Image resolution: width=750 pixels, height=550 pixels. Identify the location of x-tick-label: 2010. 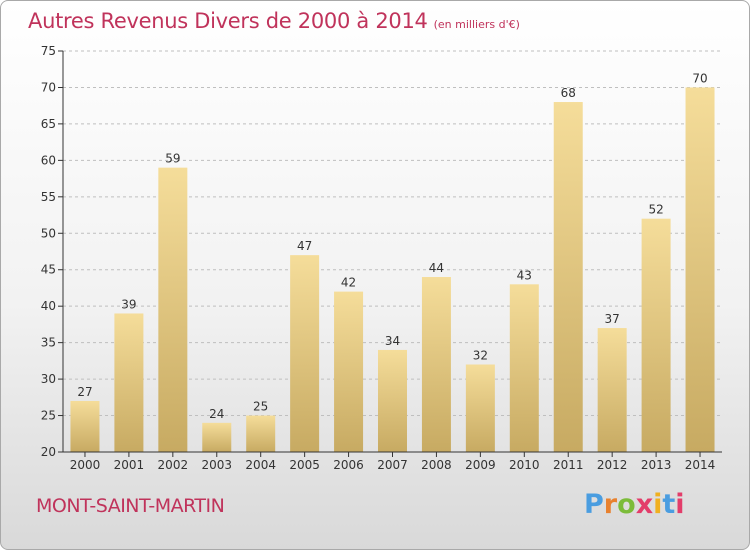
(524, 465).